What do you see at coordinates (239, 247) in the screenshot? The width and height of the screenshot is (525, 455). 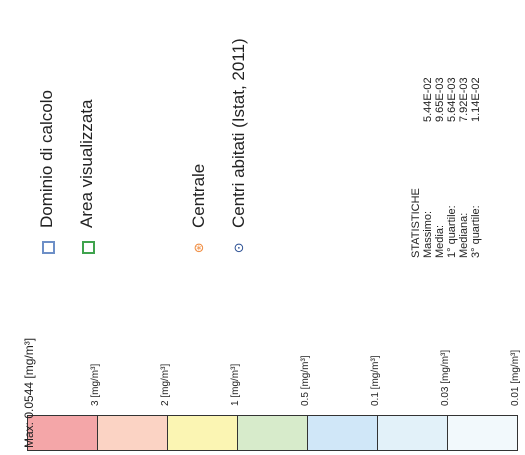 I see `centri-abitati-icon: ⊙` at bounding box center [239, 247].